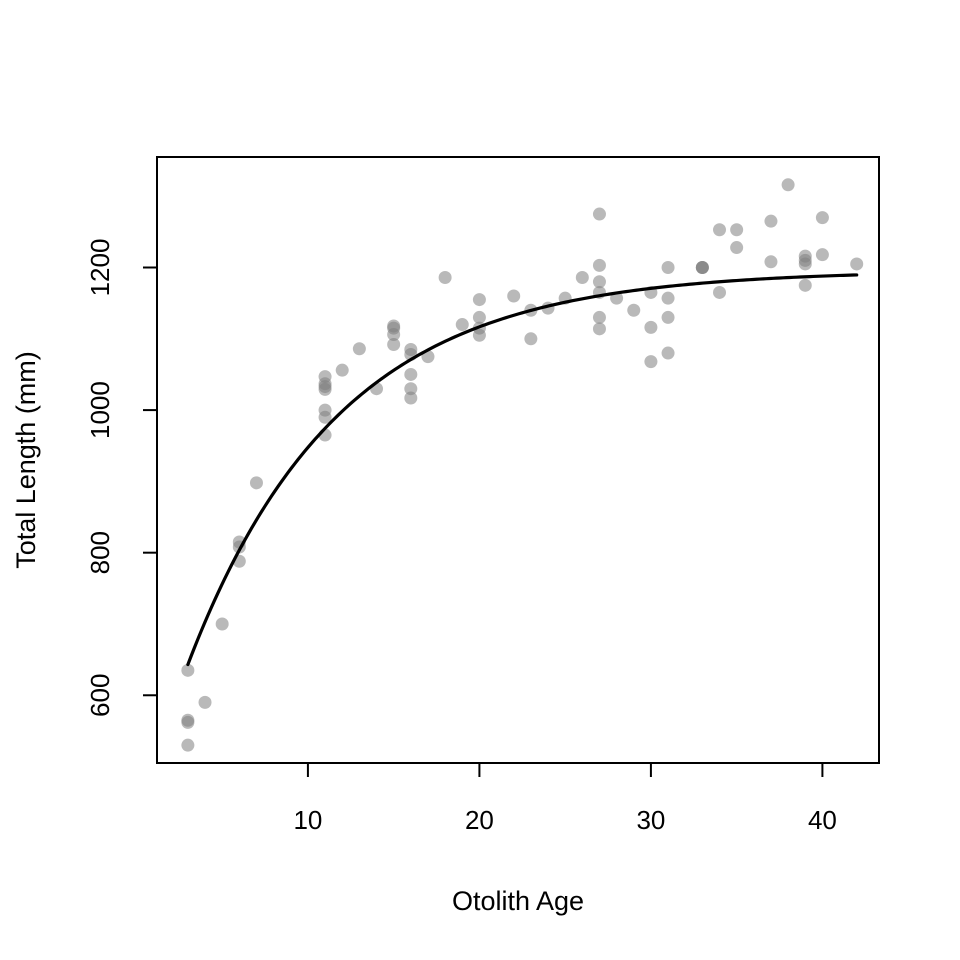 The width and height of the screenshot is (960, 960). Describe the element at coordinates (565, 799) in the screenshot. I see `x-axis: 10 20 30 40` at that location.